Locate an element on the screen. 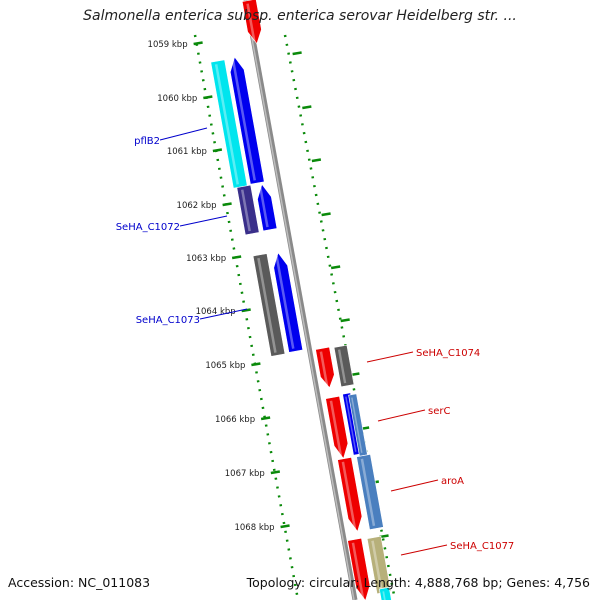  gene-red-top-shine is located at coordinates (251, 22).